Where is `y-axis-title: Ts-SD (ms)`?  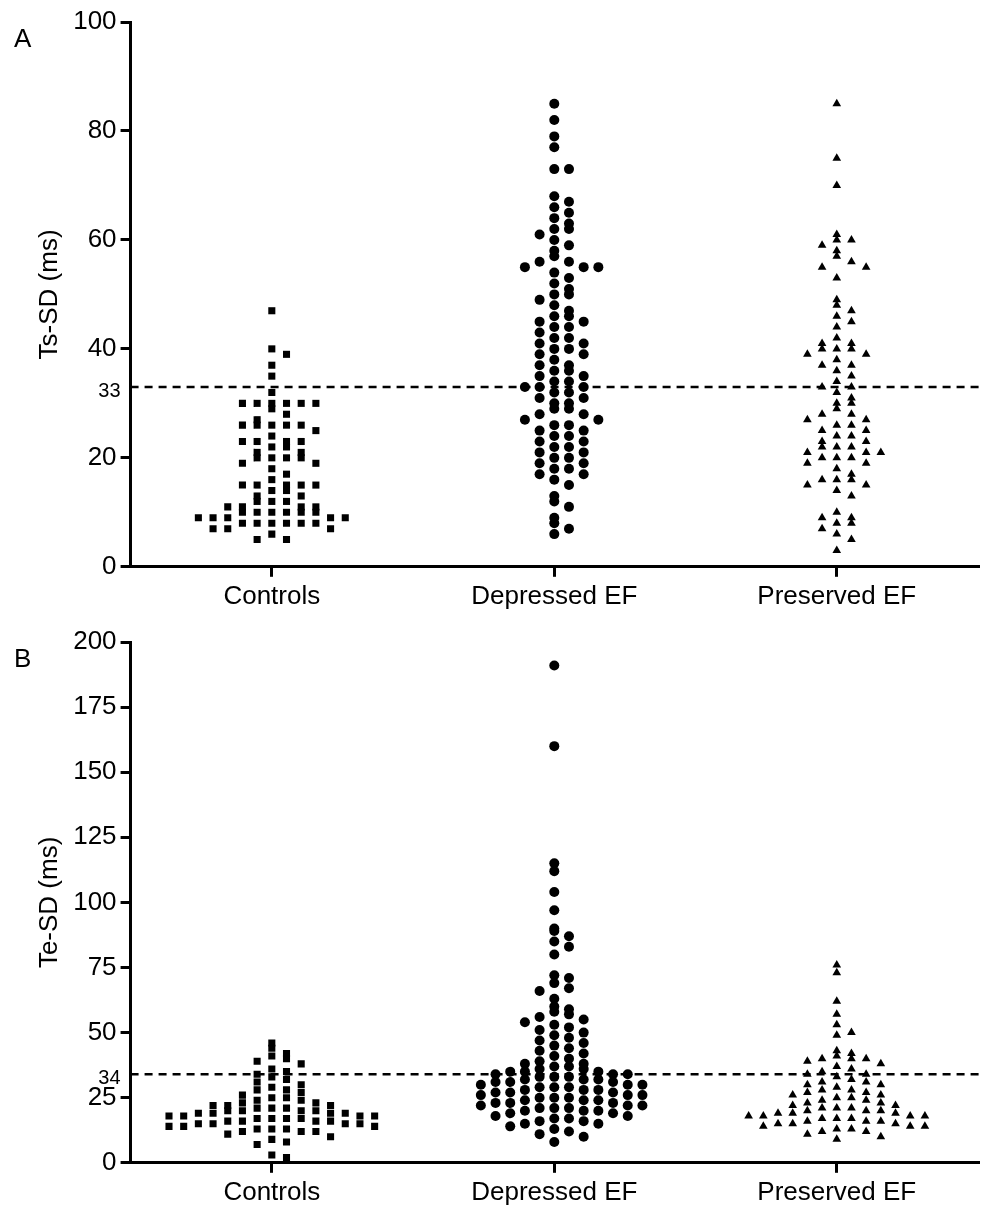
y-axis-title: Ts-SD (ms) is located at coordinates (47, 294).